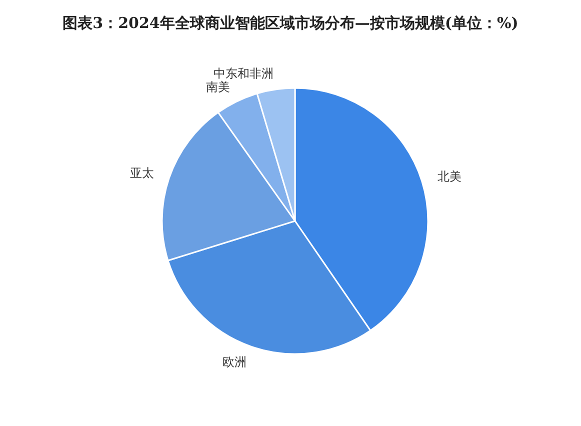  I want to click on chart-title: 图表3：2024年全球商业智能区域市场分布—按市场规模(单位：%), so click(291, 23).